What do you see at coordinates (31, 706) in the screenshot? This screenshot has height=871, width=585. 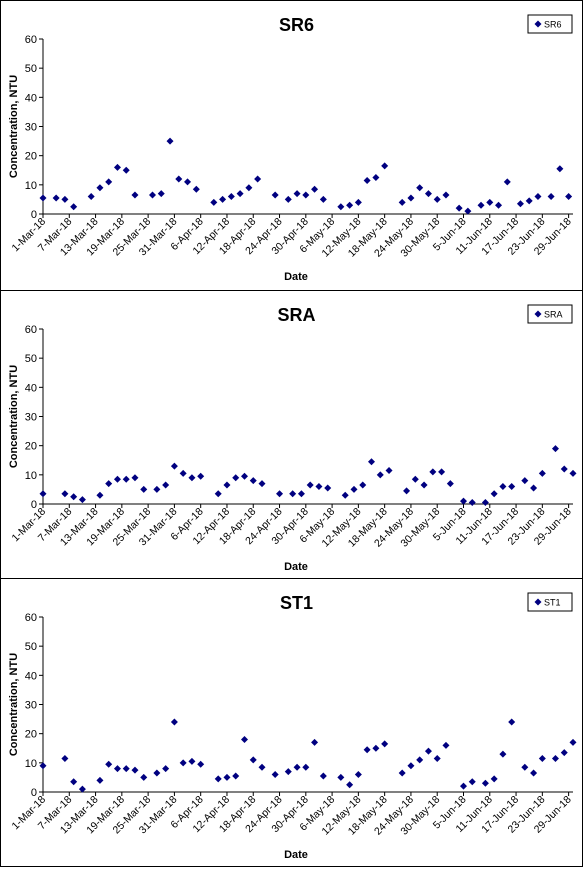 I see `y-tick-label: 30` at bounding box center [31, 706].